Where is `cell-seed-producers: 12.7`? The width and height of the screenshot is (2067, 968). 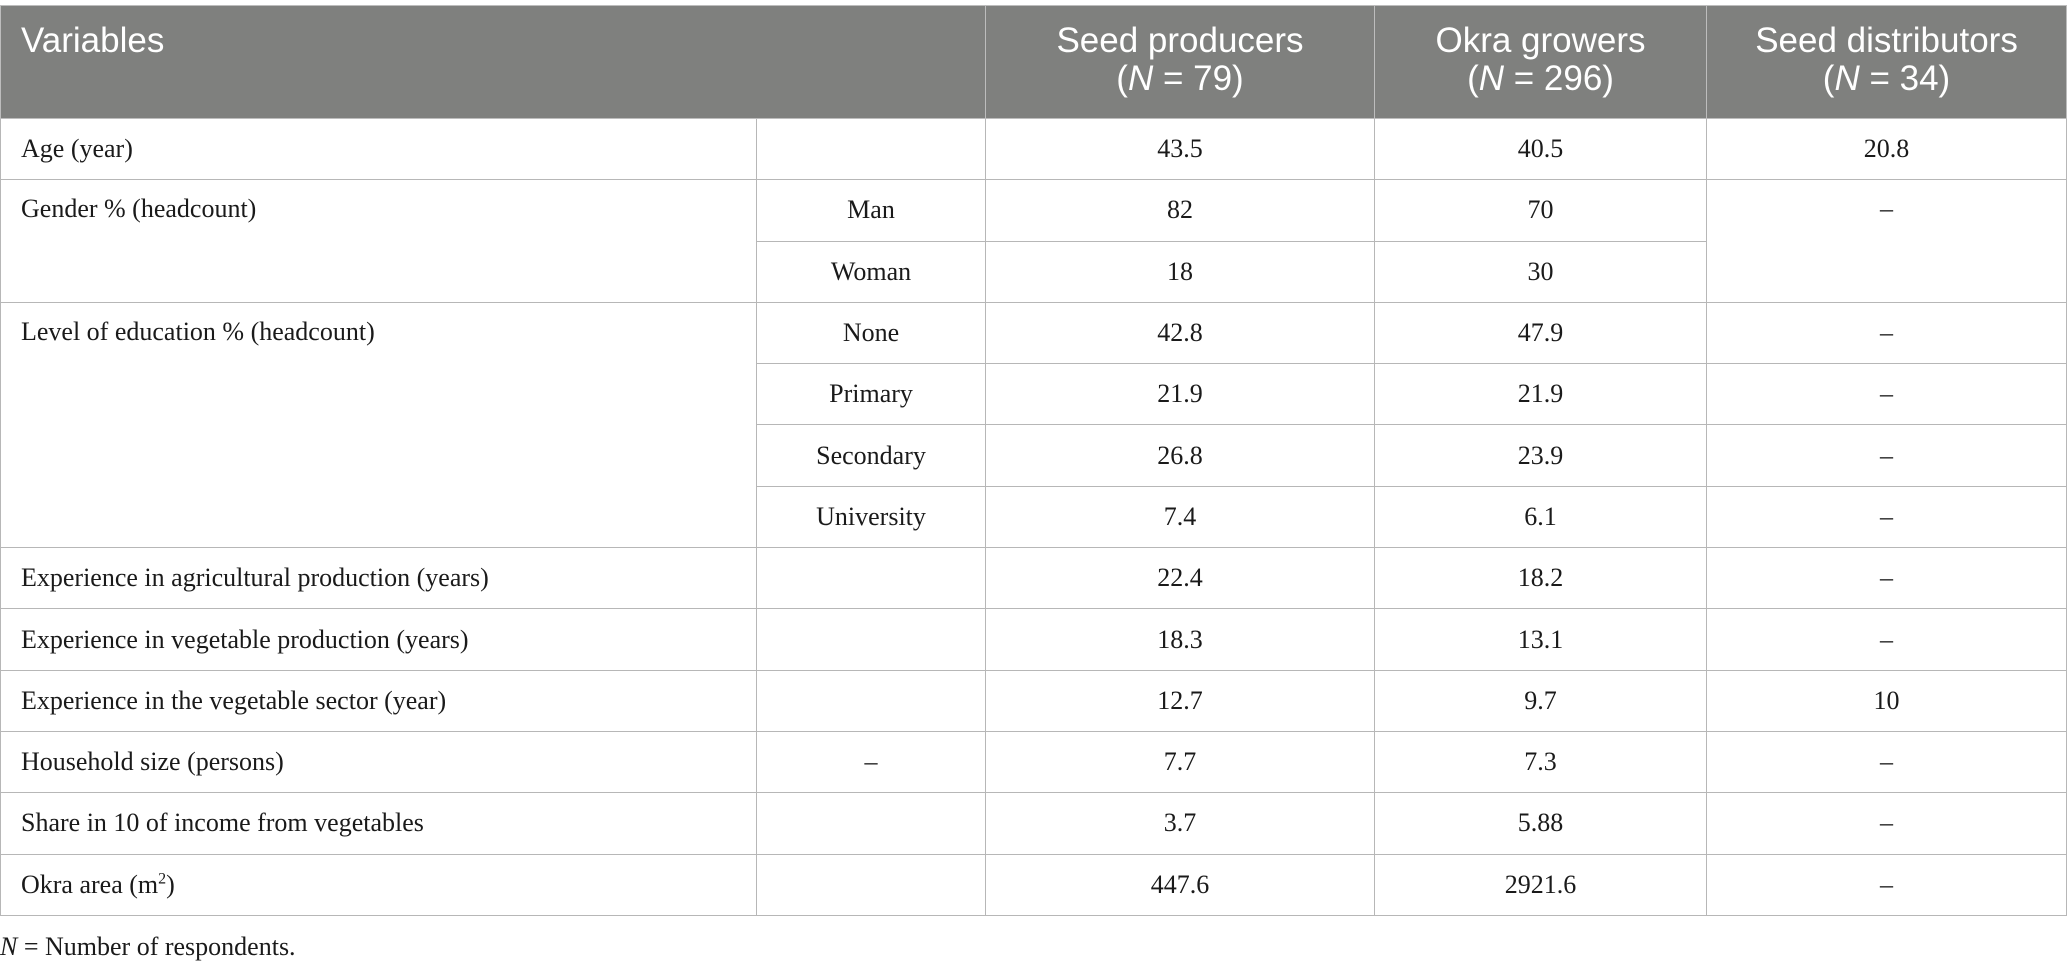 cell-seed-producers: 12.7 is located at coordinates (1180, 700).